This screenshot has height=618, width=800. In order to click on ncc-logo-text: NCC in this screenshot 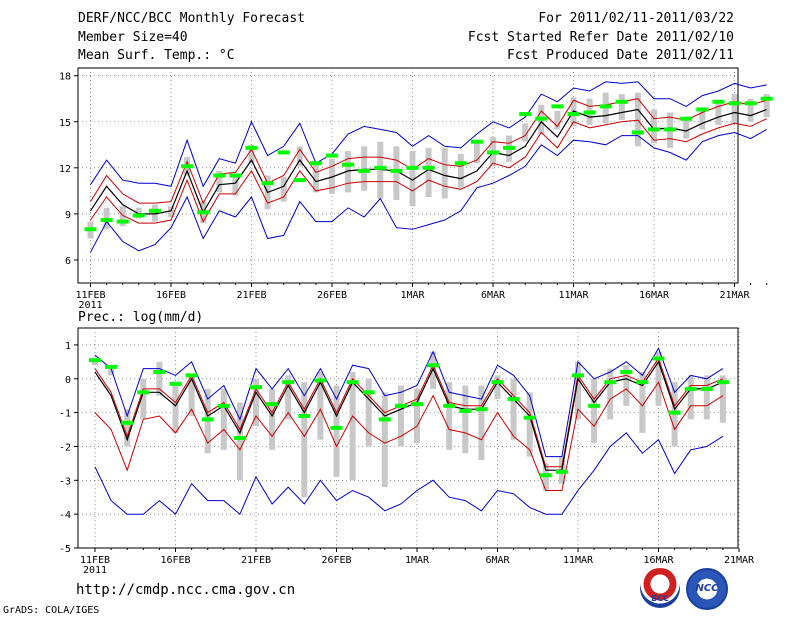, I will do `click(707, 588)`.